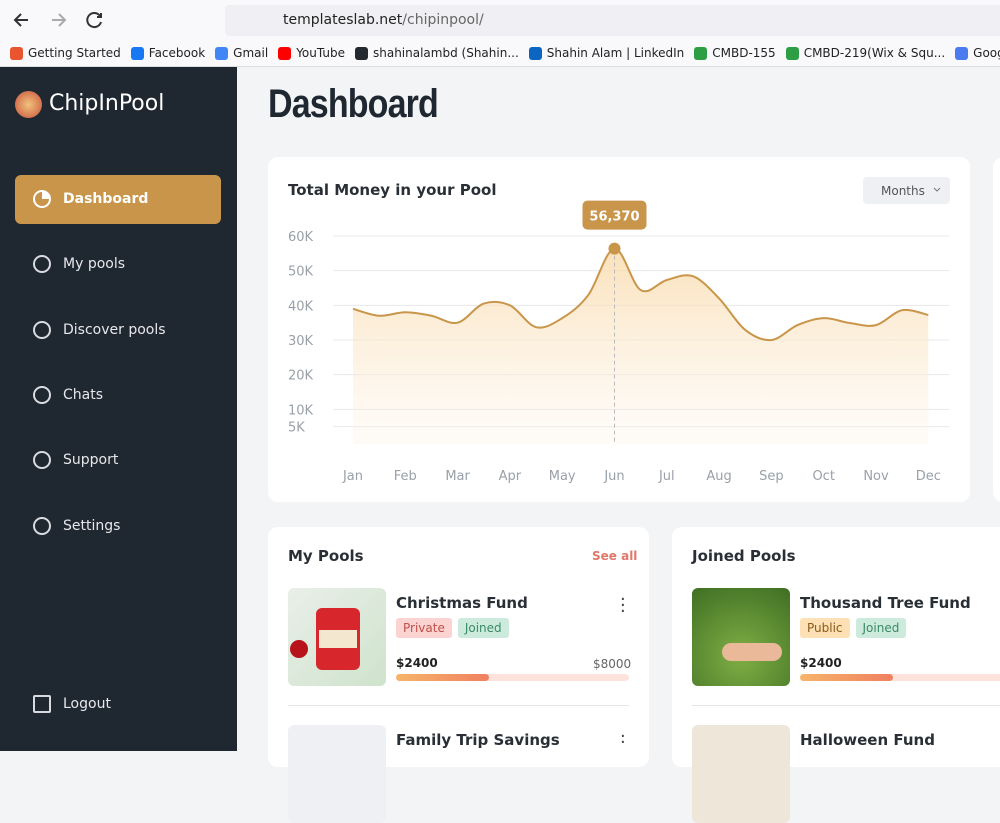  I want to click on x-tick-label: Jan, so click(352, 476).